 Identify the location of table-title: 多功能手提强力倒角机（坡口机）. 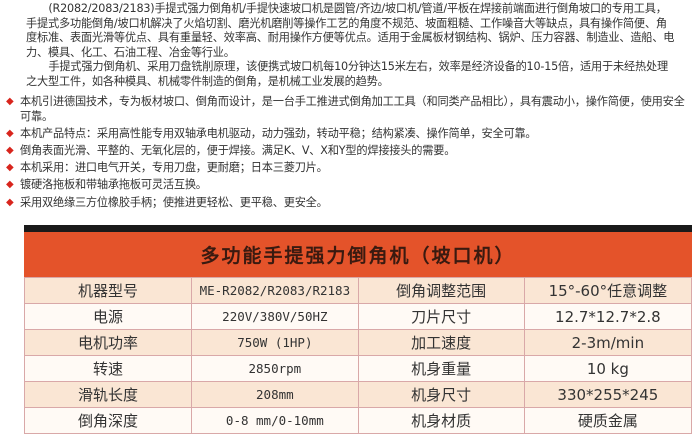
(358, 254).